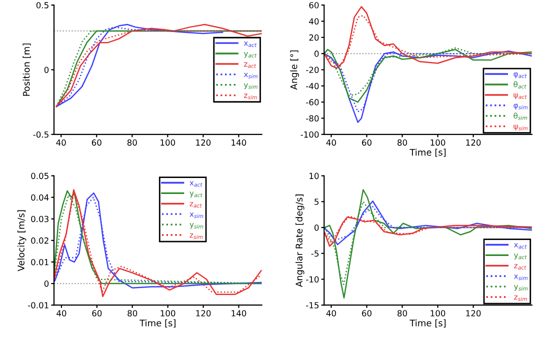 The width and height of the screenshot is (540, 339). I want to click on y-tick-label: -40, so click(312, 86).